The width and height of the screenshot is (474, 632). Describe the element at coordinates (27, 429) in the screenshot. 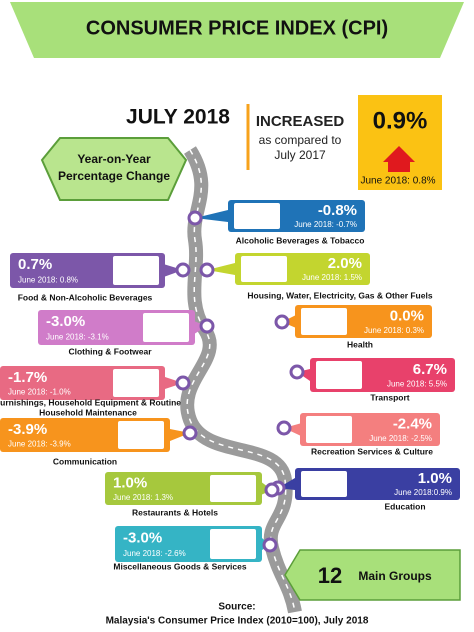

I see `group-value: -3.9%` at that location.